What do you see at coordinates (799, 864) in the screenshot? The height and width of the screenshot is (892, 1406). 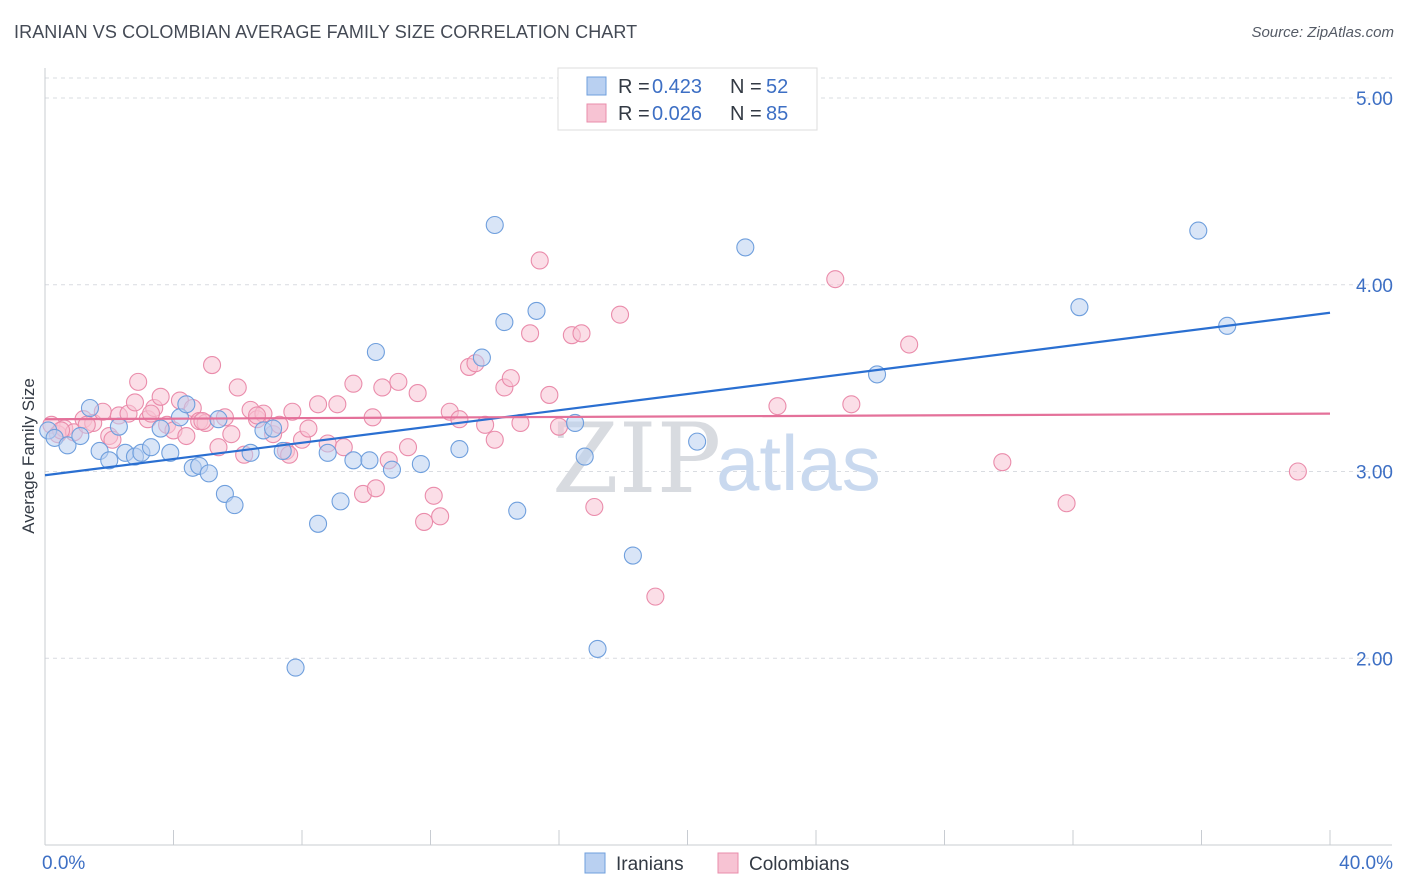 I see `legend-label-colombians: Colombians` at bounding box center [799, 864].